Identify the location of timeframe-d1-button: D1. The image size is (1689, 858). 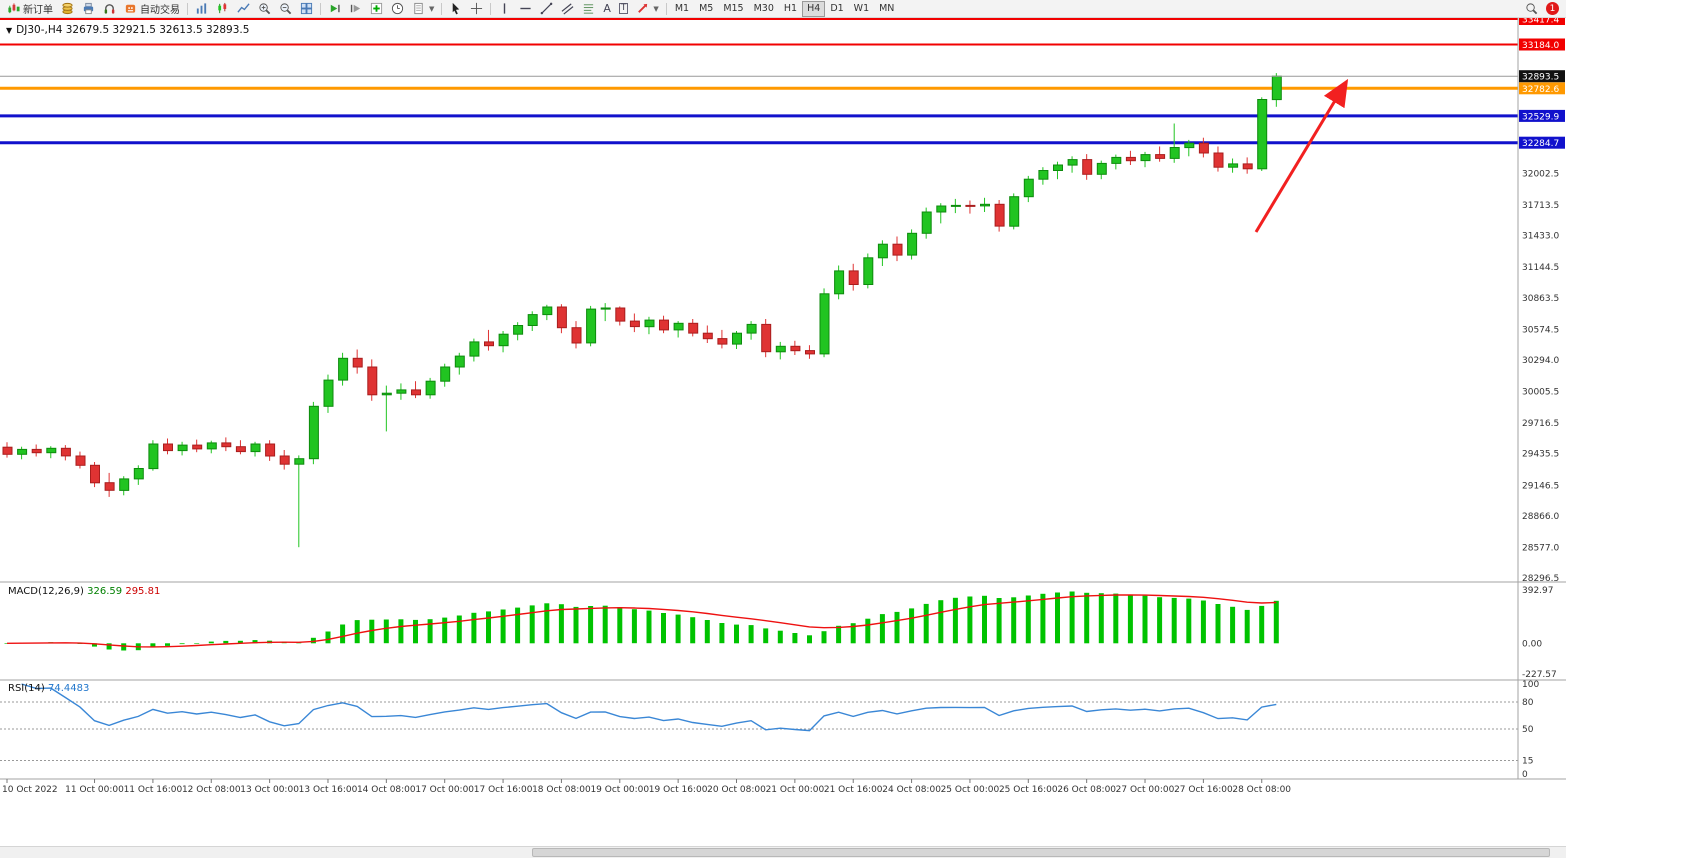
(836, 9).